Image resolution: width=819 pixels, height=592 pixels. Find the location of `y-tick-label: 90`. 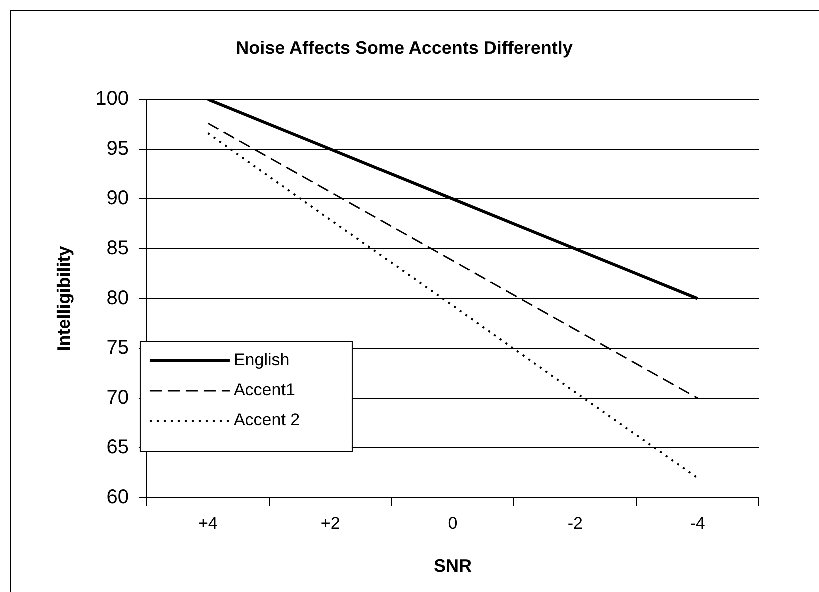

y-tick-label: 90 is located at coordinates (117, 199).